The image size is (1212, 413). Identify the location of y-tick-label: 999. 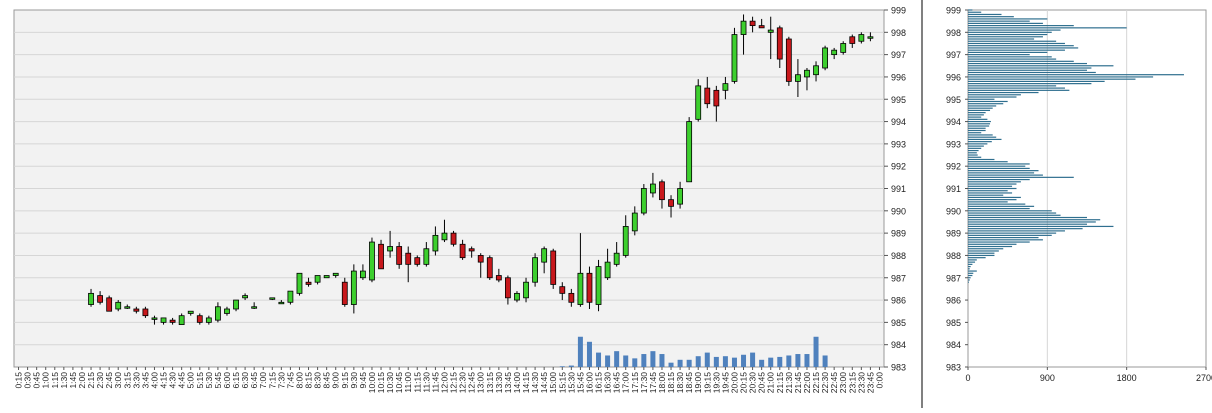
(898, 11).